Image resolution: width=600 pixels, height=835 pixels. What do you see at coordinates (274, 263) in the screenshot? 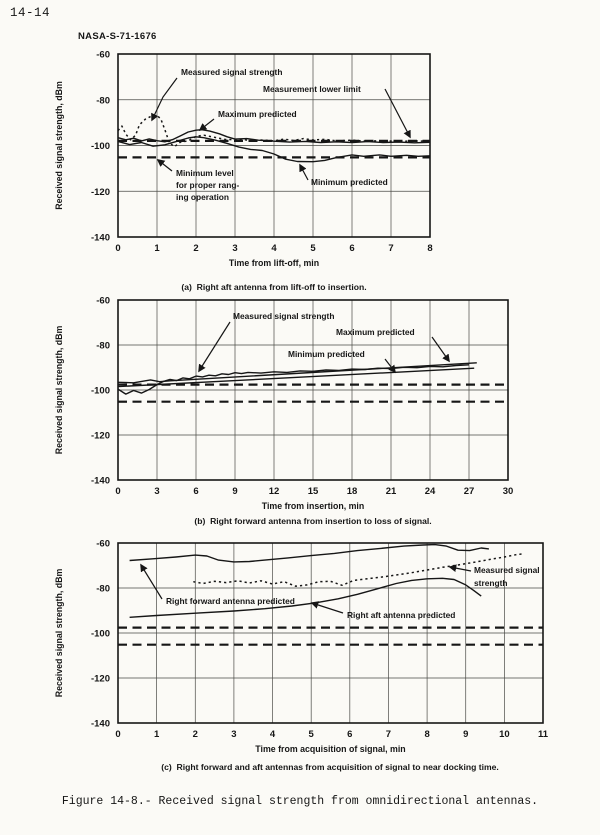
I see `x-axis-label: Time from lift-off, min` at bounding box center [274, 263].